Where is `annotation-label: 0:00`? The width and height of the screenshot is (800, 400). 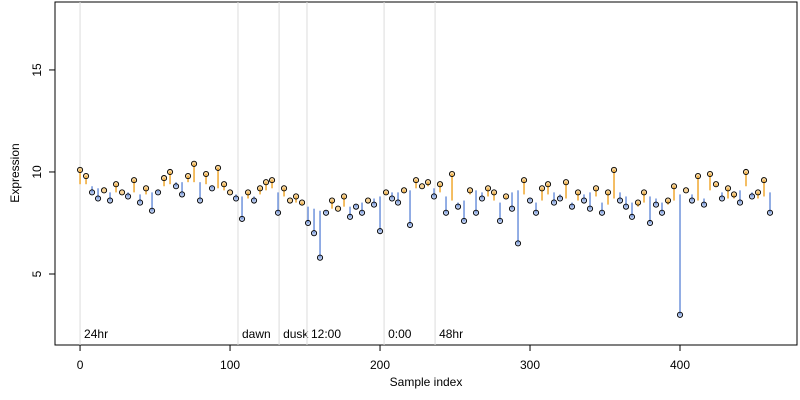 annotation-label: 0:00 is located at coordinates (400, 334).